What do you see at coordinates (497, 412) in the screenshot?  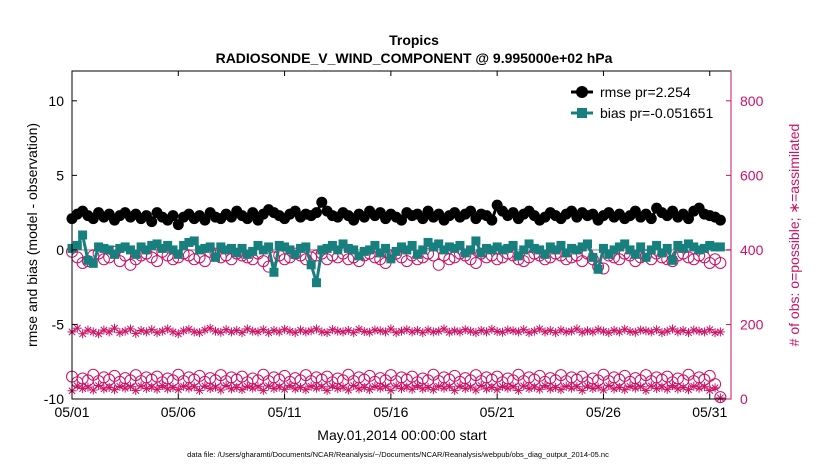 I see `x-tick-label: 05/21` at bounding box center [497, 412].